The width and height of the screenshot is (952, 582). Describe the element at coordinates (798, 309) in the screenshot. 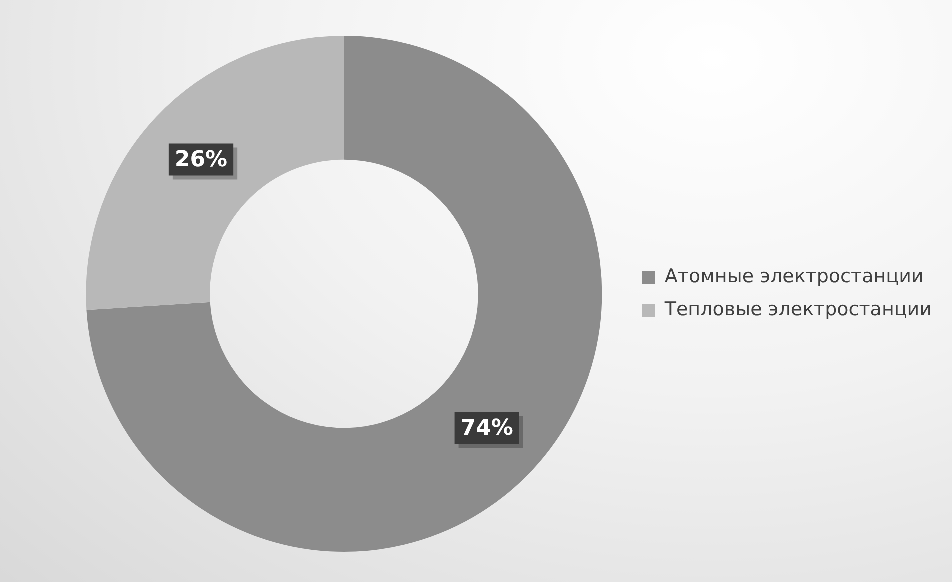

I see `legend-label: Тепловые электростанции` at that location.